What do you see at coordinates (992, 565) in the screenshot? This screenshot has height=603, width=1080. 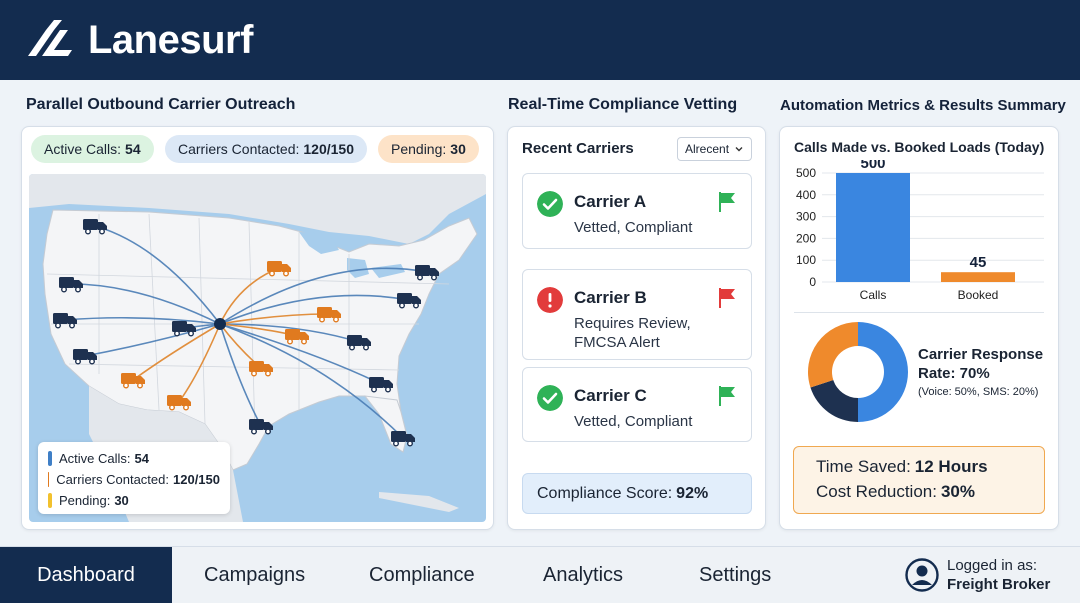 I see `user-label: Logged in as:` at bounding box center [992, 565].